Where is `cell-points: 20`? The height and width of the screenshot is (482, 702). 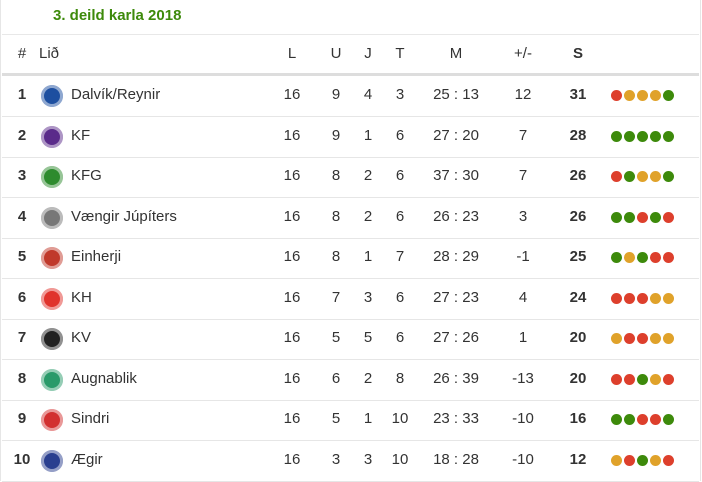 cell-points: 20 is located at coordinates (578, 378).